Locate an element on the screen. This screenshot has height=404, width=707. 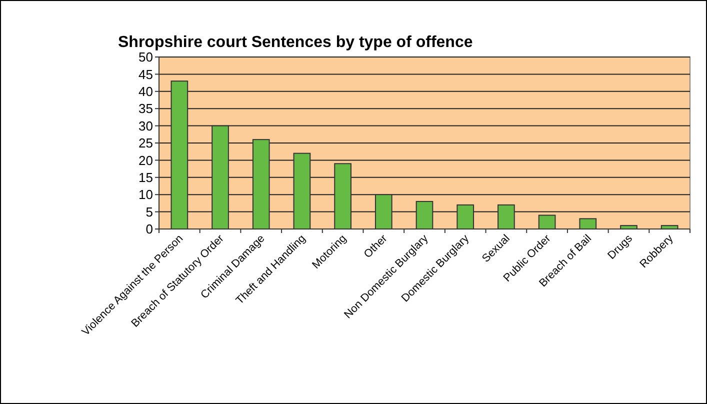
y-tick-label: 0 is located at coordinates (149, 229).